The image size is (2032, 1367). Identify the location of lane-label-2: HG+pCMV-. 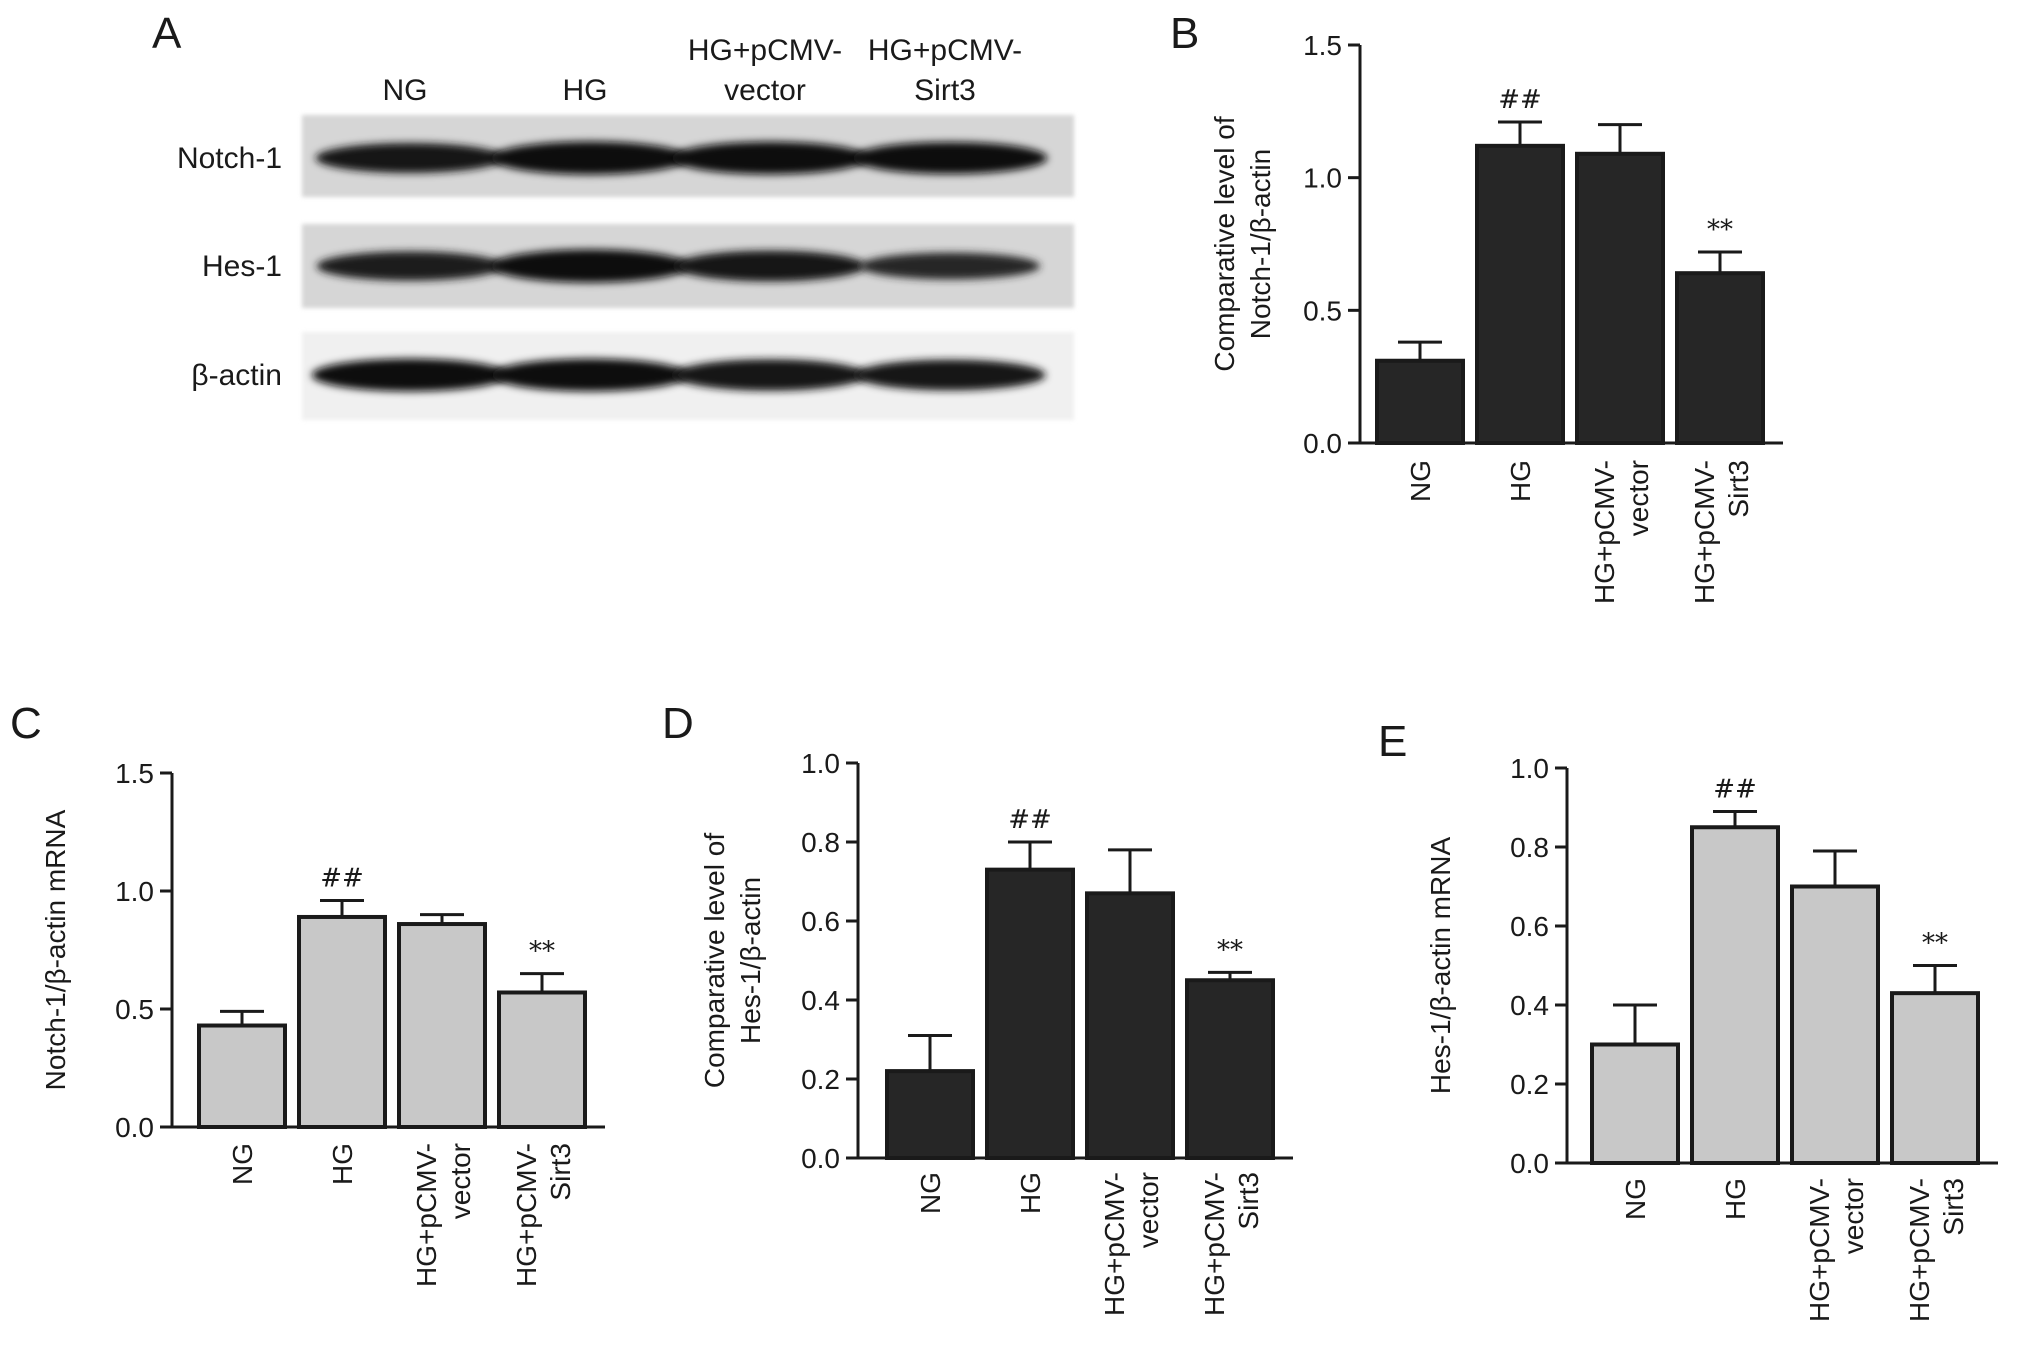
(765, 50).